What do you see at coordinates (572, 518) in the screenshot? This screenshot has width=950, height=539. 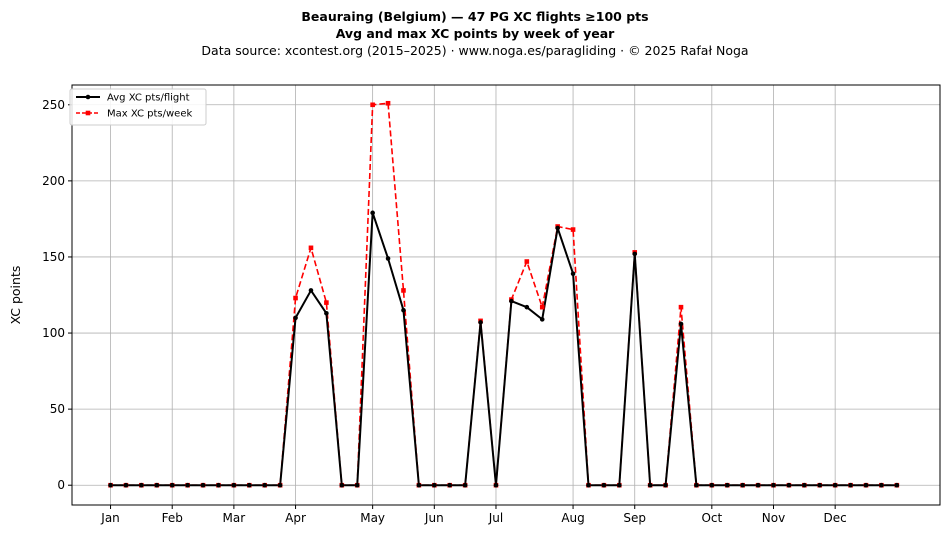 I see `x-tick-label: Aug` at bounding box center [572, 518].